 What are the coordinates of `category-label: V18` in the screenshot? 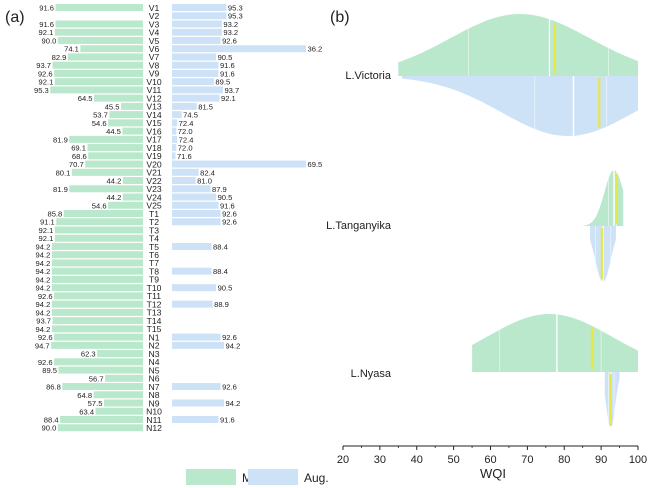 It's located at (154, 148).